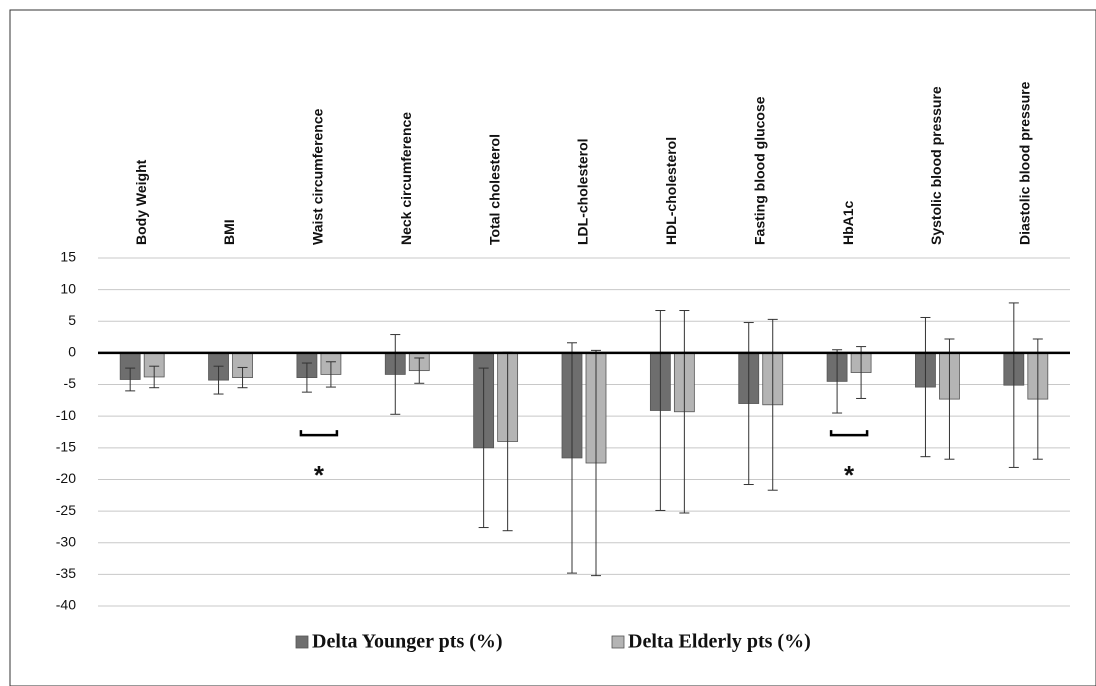 This screenshot has width=1096, height=686. Describe the element at coordinates (318, 176) in the screenshot. I see `x-category-label: Waist circumference` at that location.